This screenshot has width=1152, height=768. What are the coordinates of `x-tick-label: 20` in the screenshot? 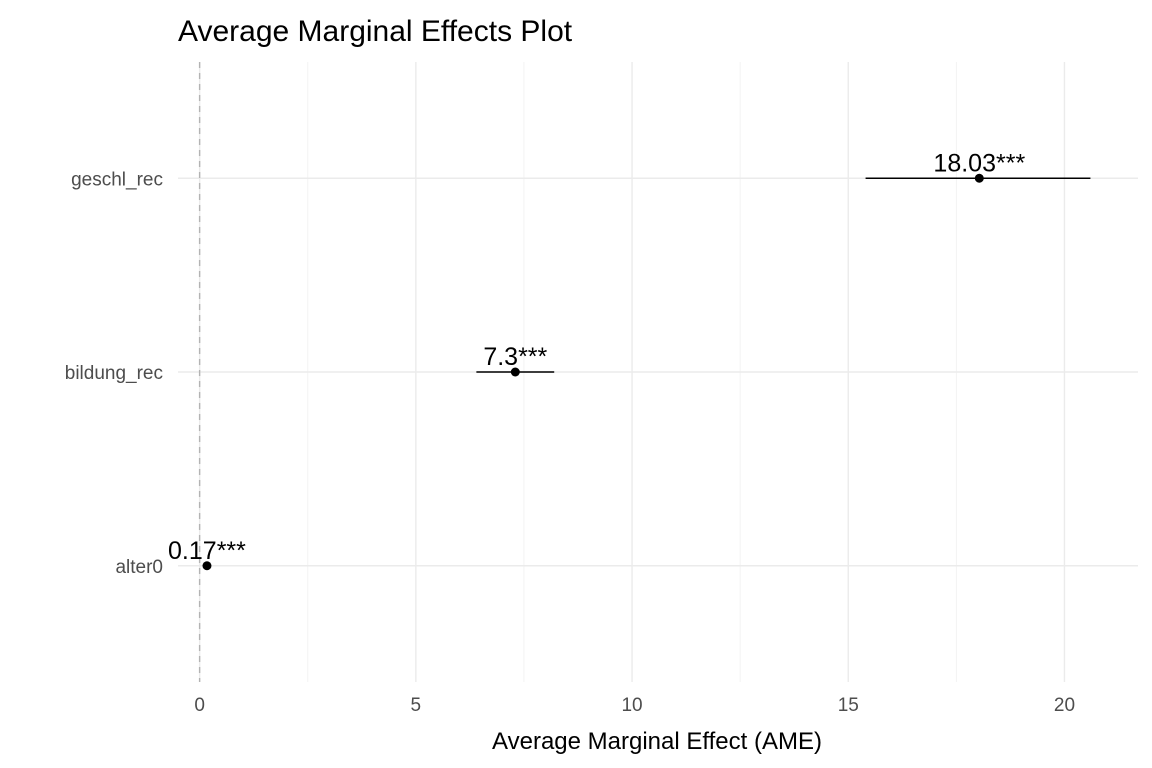 It's located at (1064, 705).